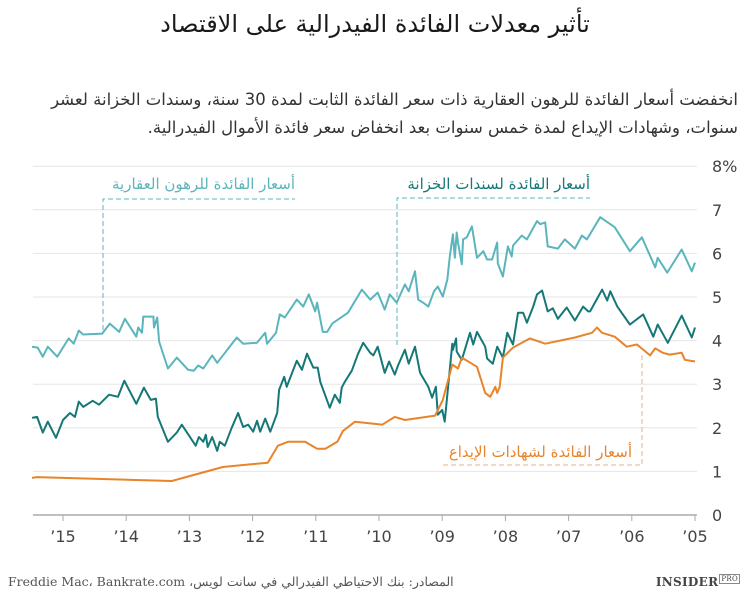  Describe the element at coordinates (717, 384) in the screenshot. I see `y-tick-label: 3` at that location.